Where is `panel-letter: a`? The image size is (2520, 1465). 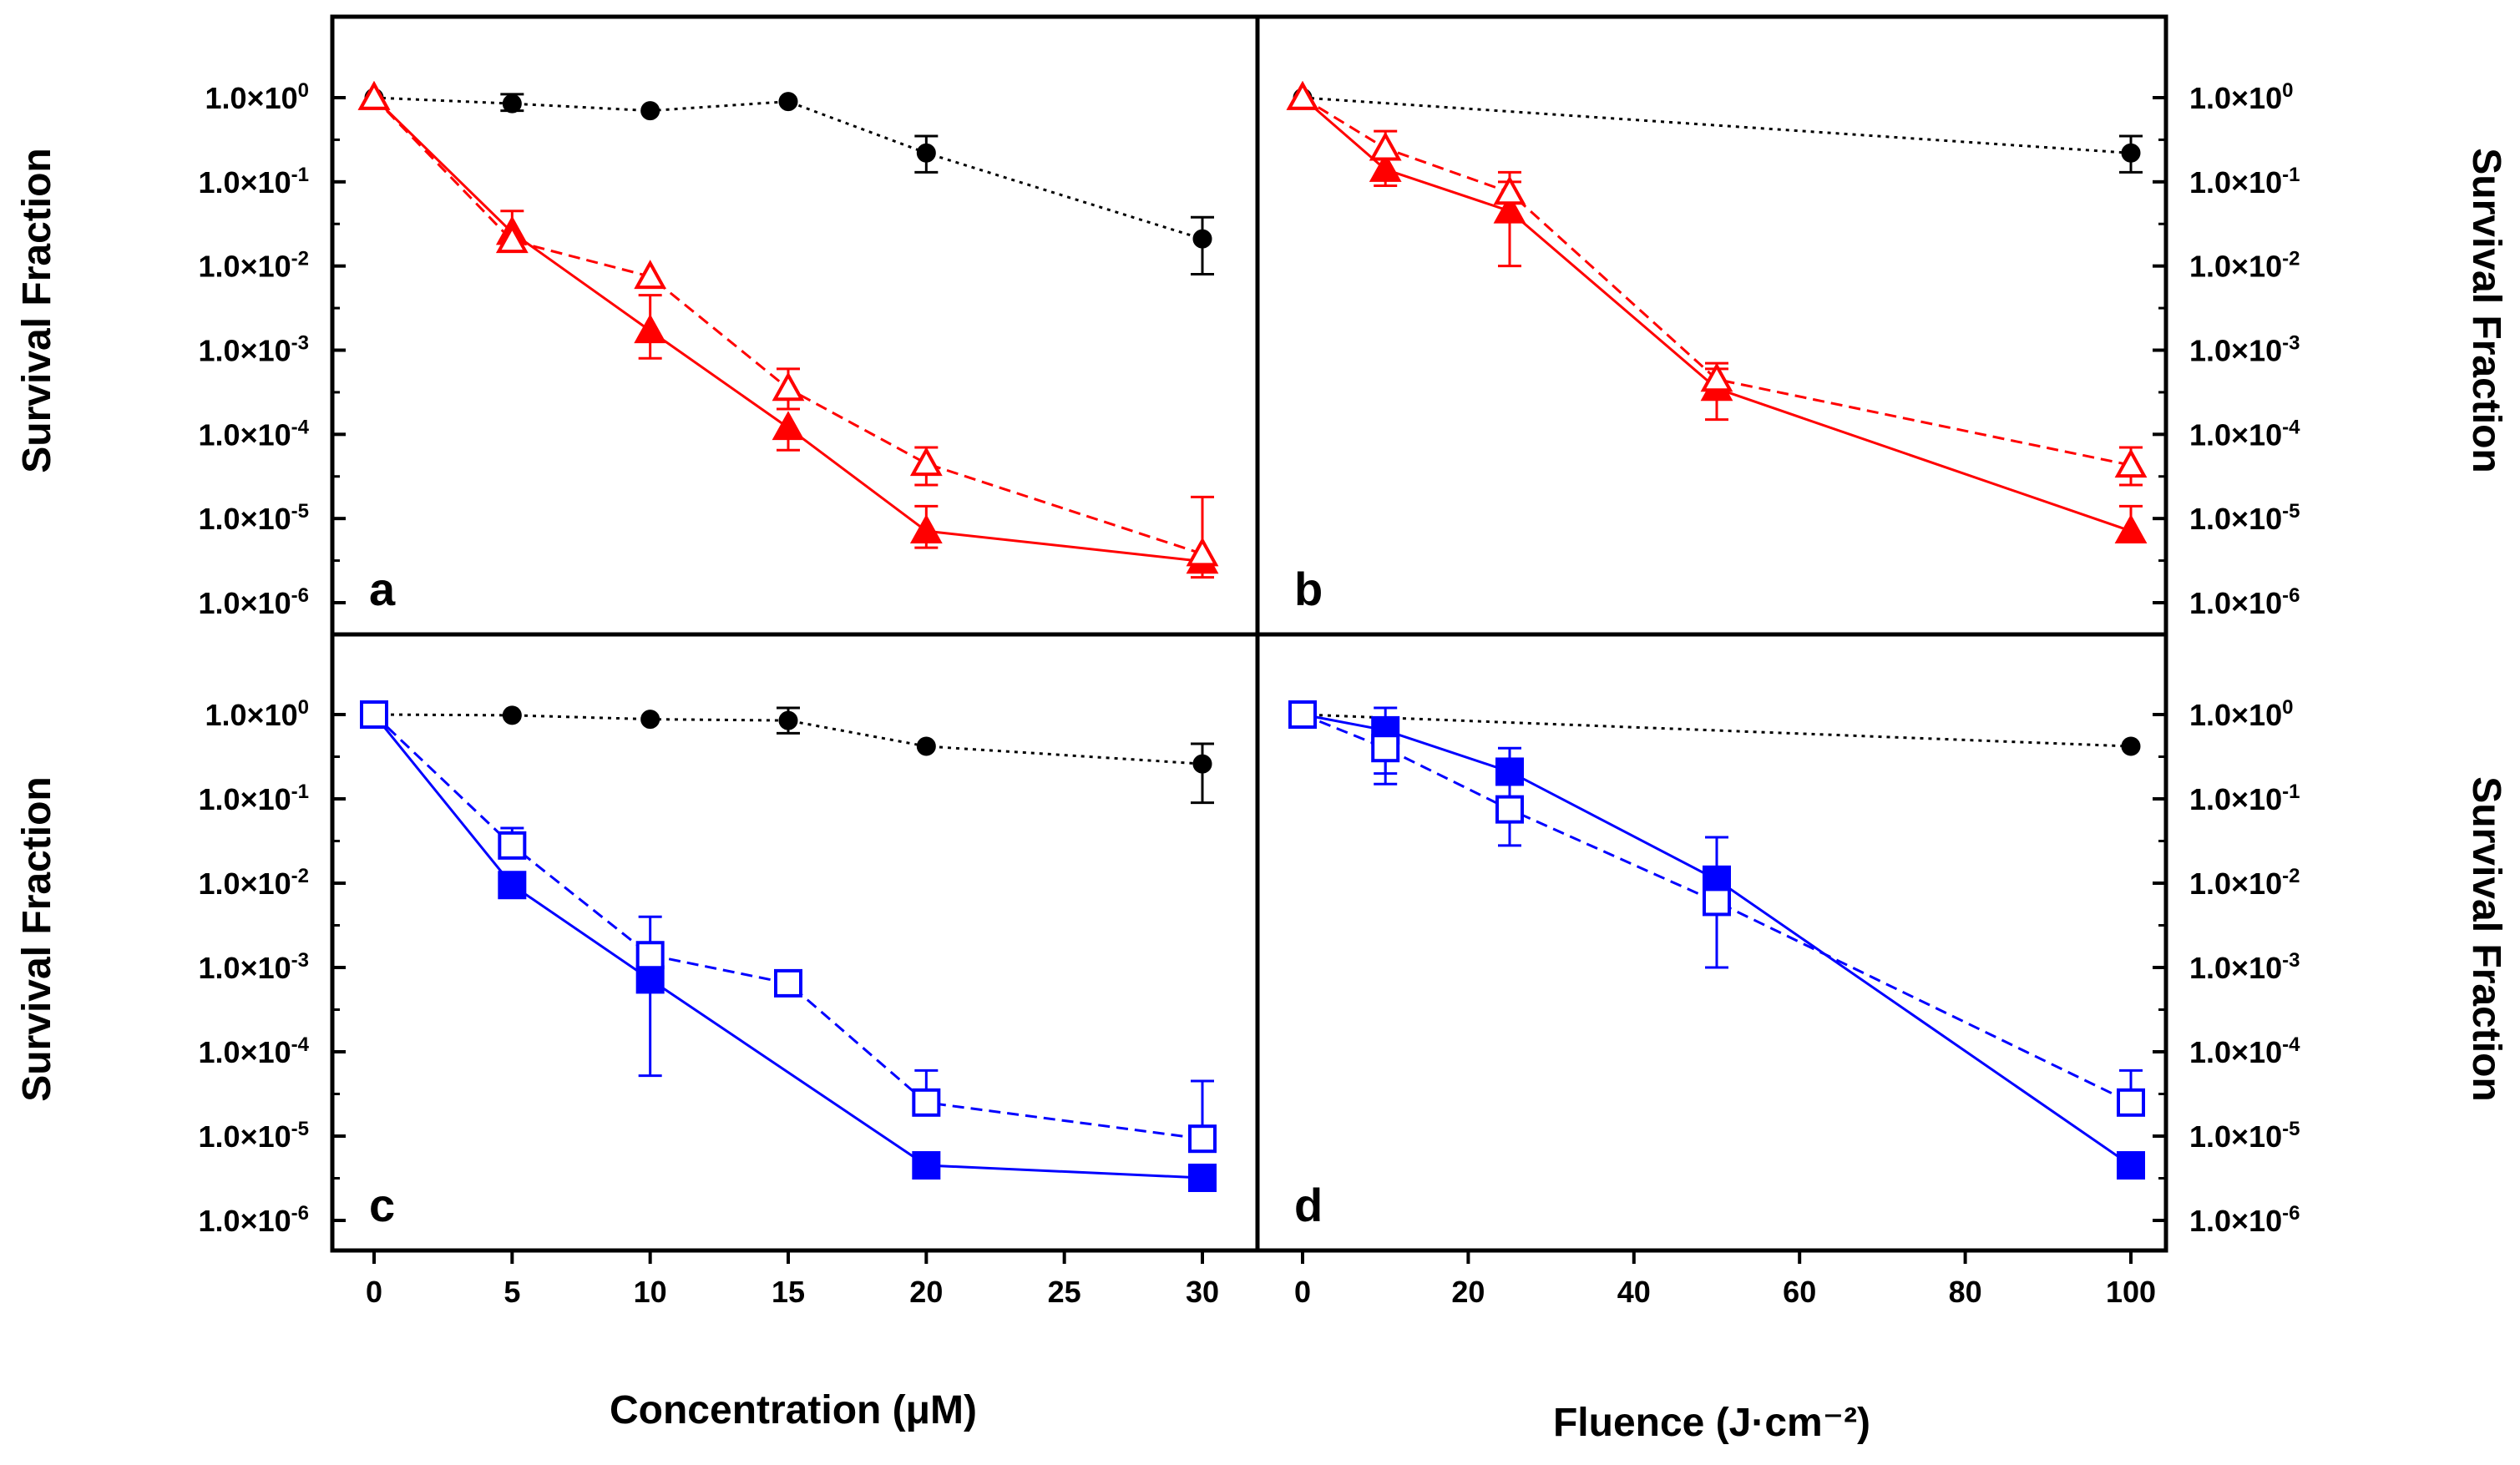
panel-letter: a is located at coordinates (382, 589).